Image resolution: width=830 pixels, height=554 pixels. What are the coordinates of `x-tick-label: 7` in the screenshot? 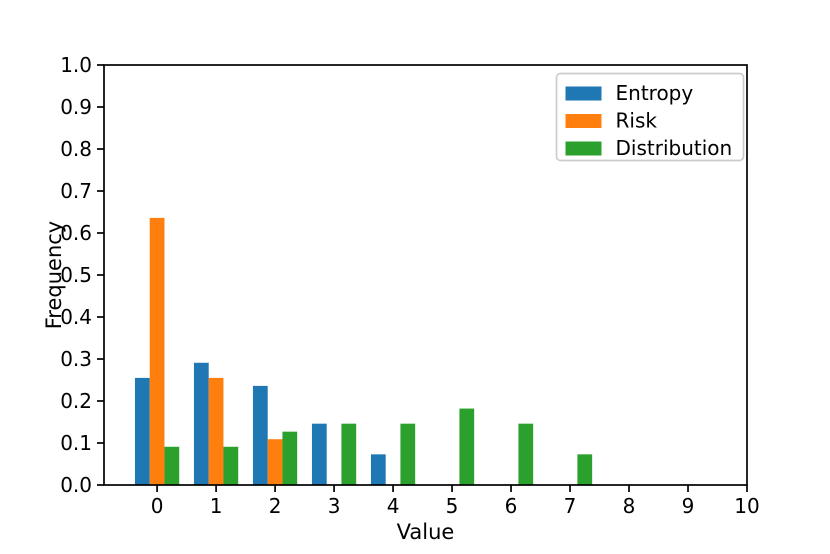 It's located at (570, 506).